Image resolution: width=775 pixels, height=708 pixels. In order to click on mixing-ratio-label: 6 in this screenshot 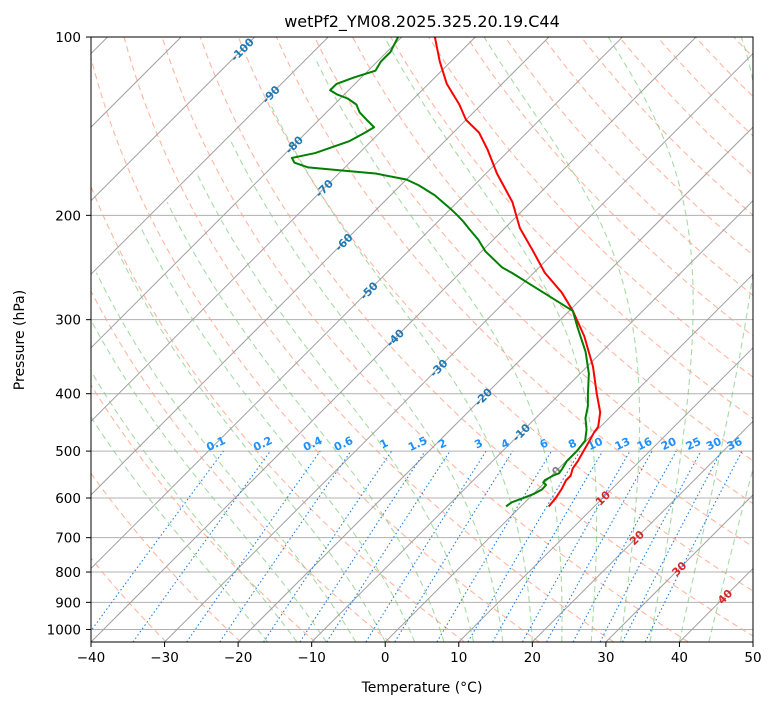, I will do `click(544, 443)`.